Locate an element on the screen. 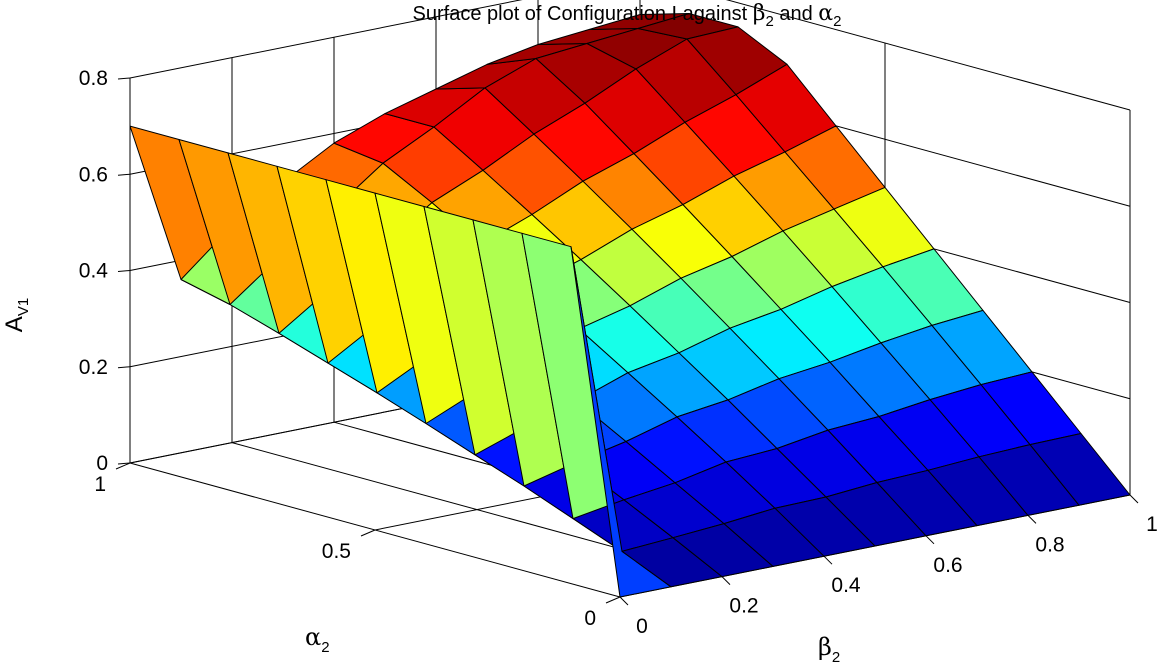 The image size is (1165, 663). y-tick-label: 0 is located at coordinates (590, 618).